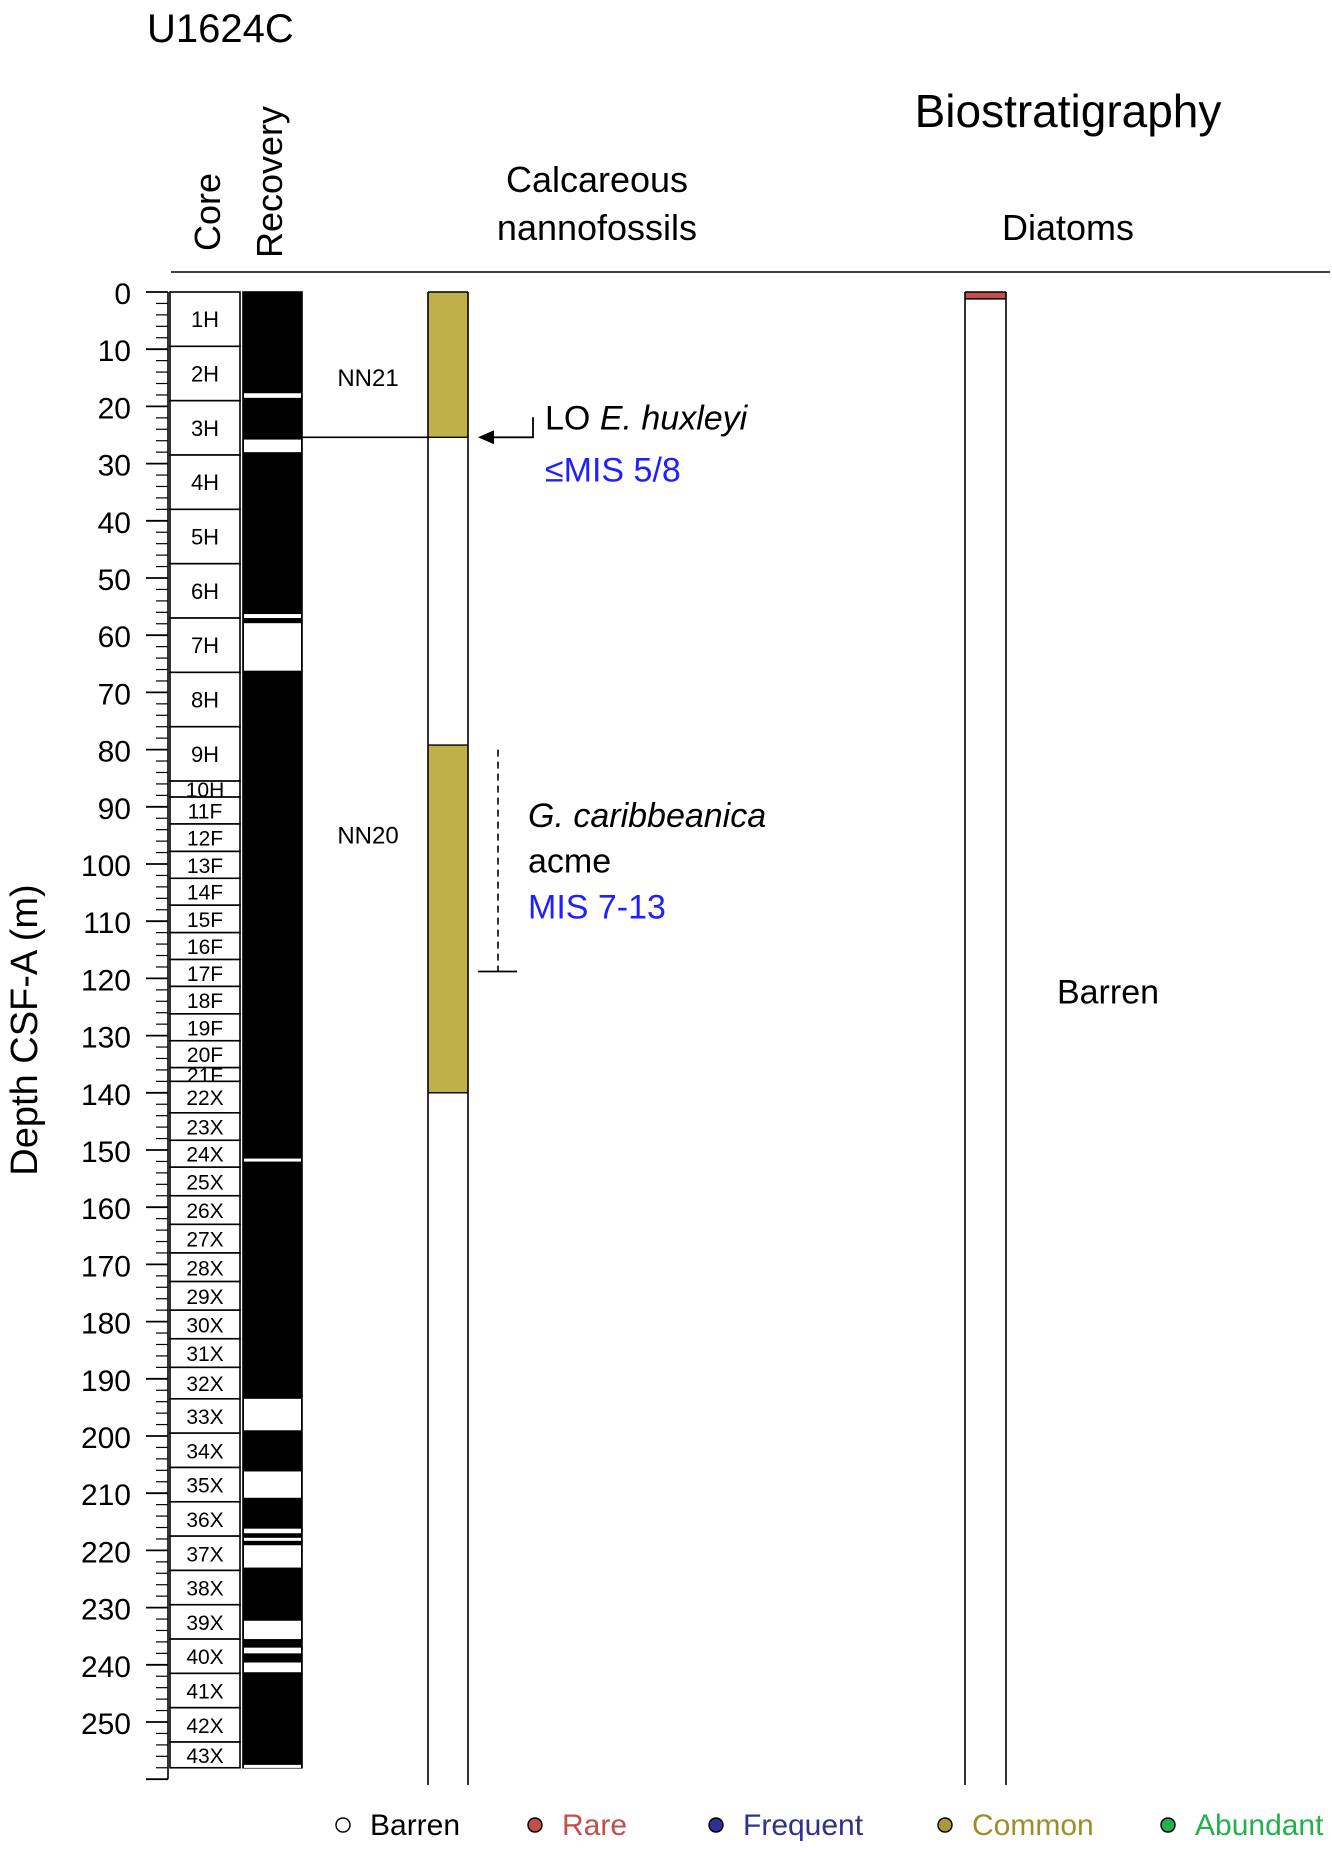  Describe the element at coordinates (204, 1128) in the screenshot. I see `core-label: 23X` at that location.